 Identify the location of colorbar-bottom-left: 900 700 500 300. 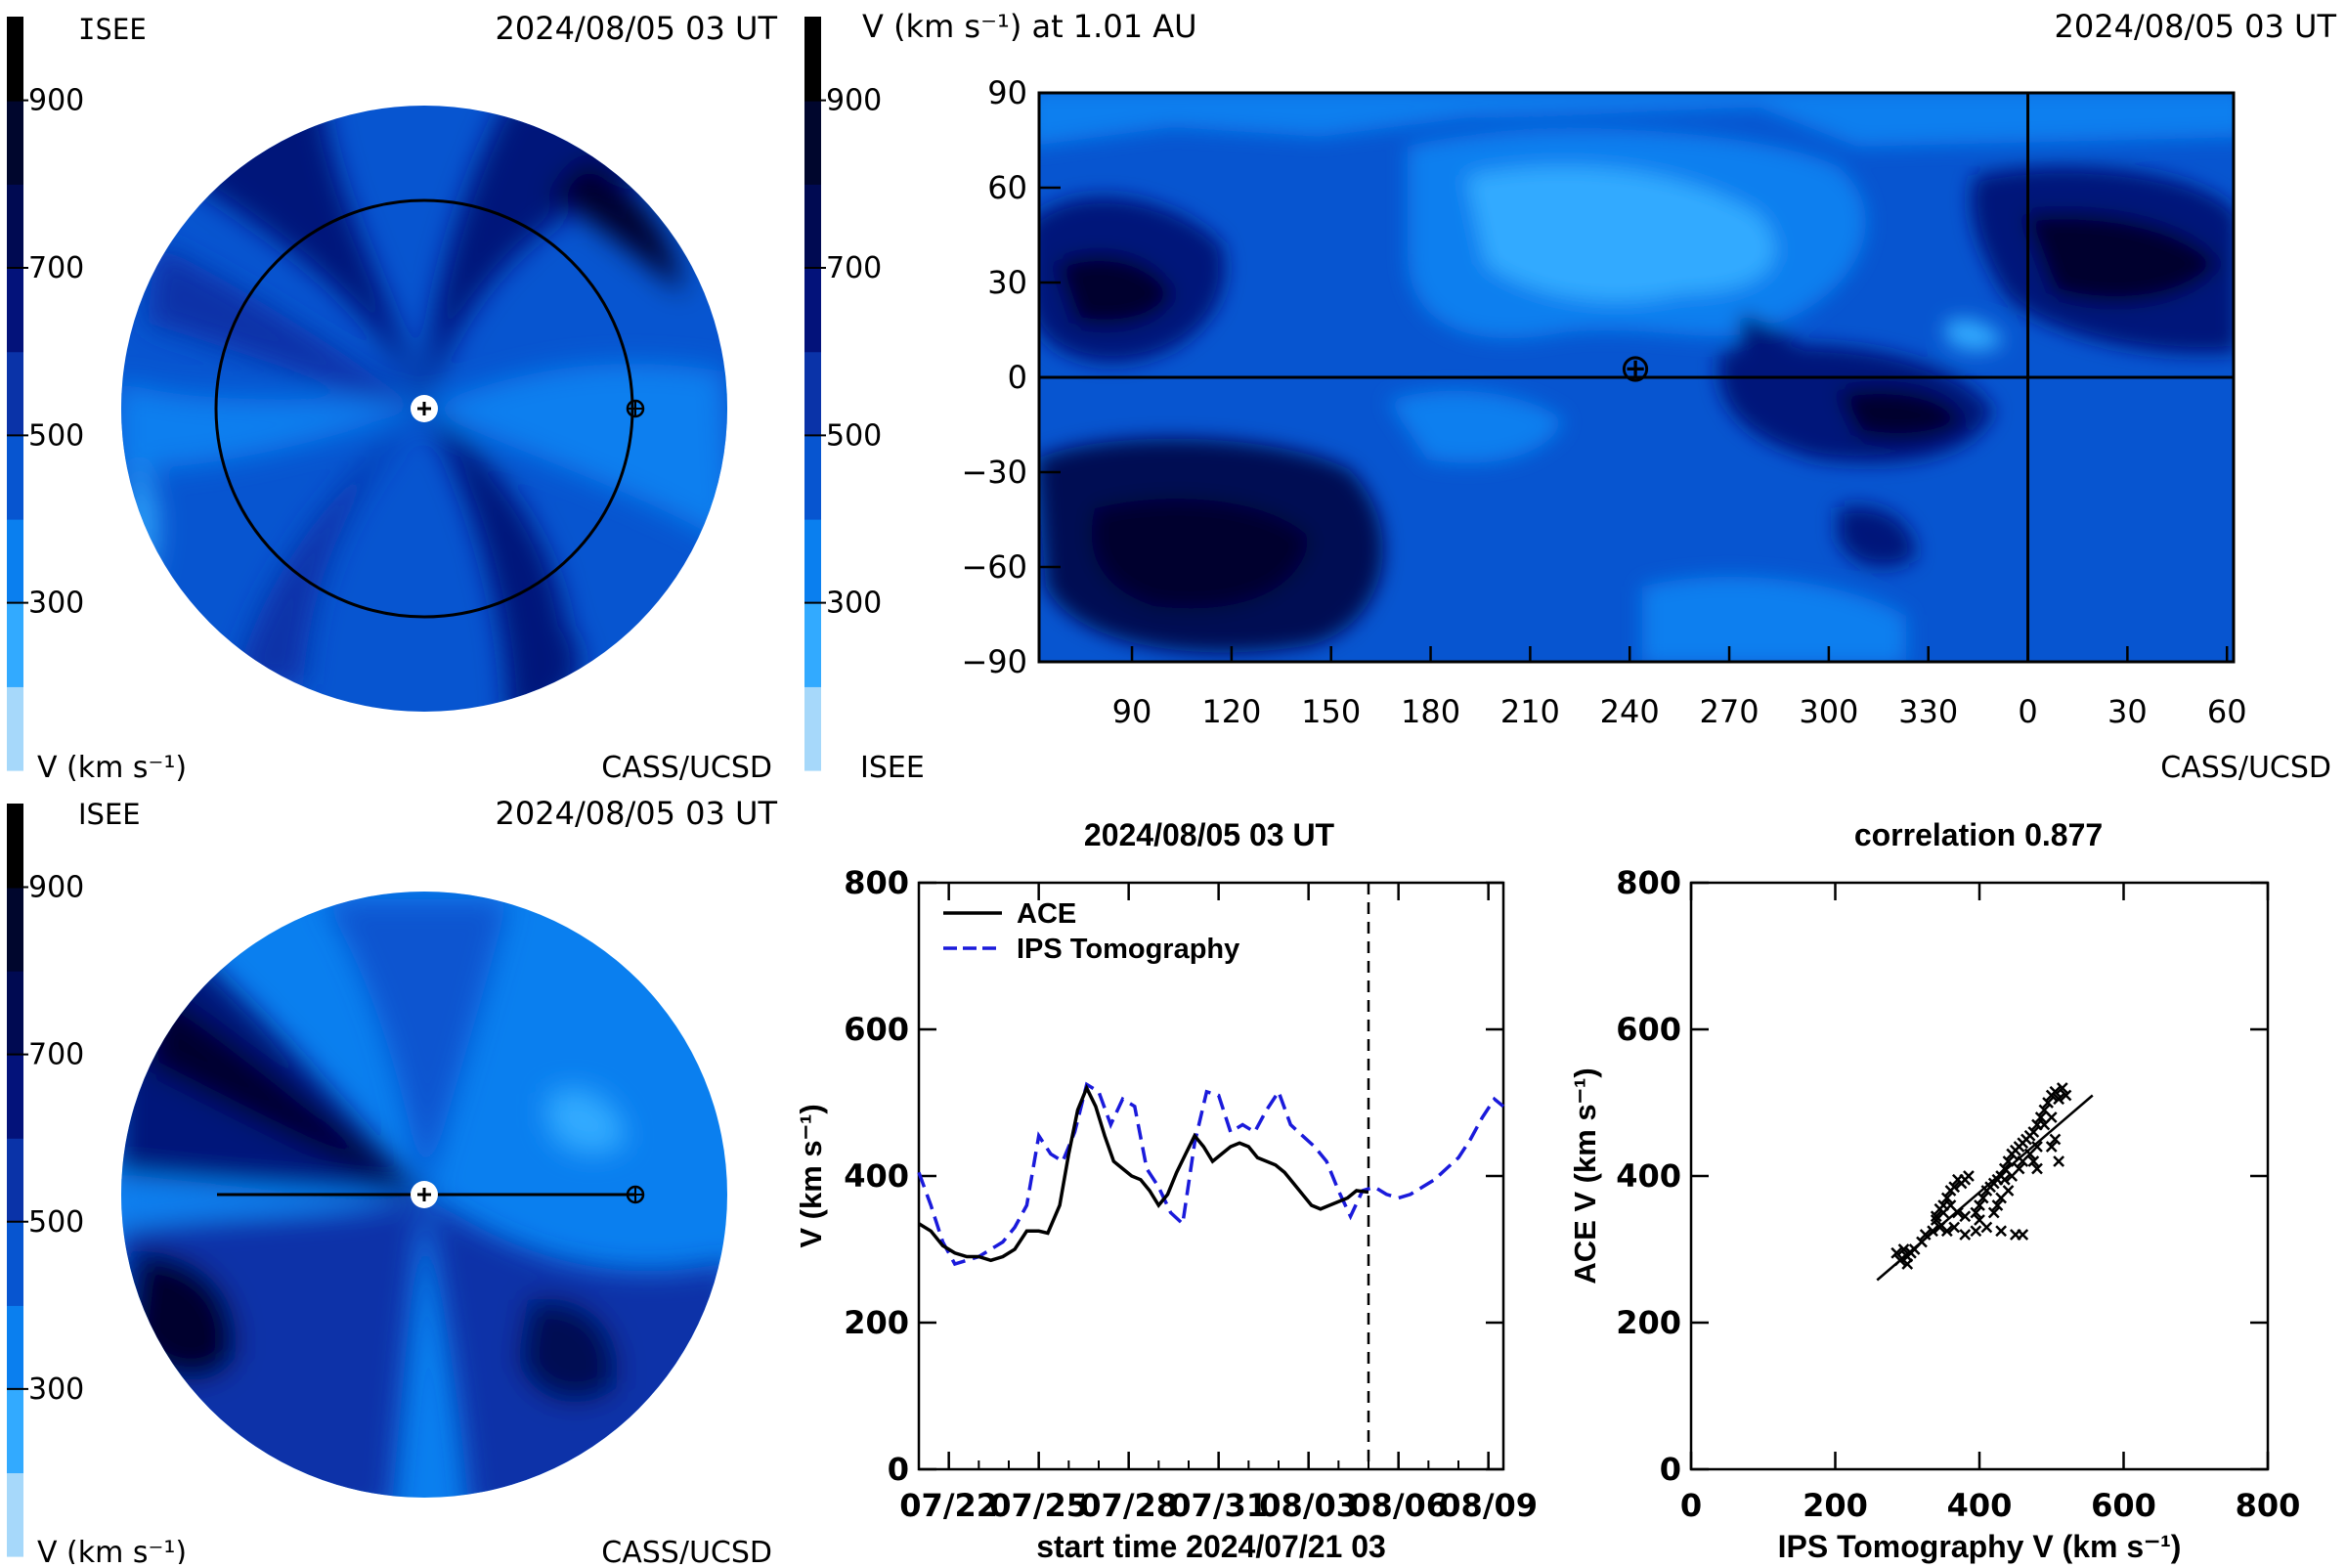
(46, 1181).